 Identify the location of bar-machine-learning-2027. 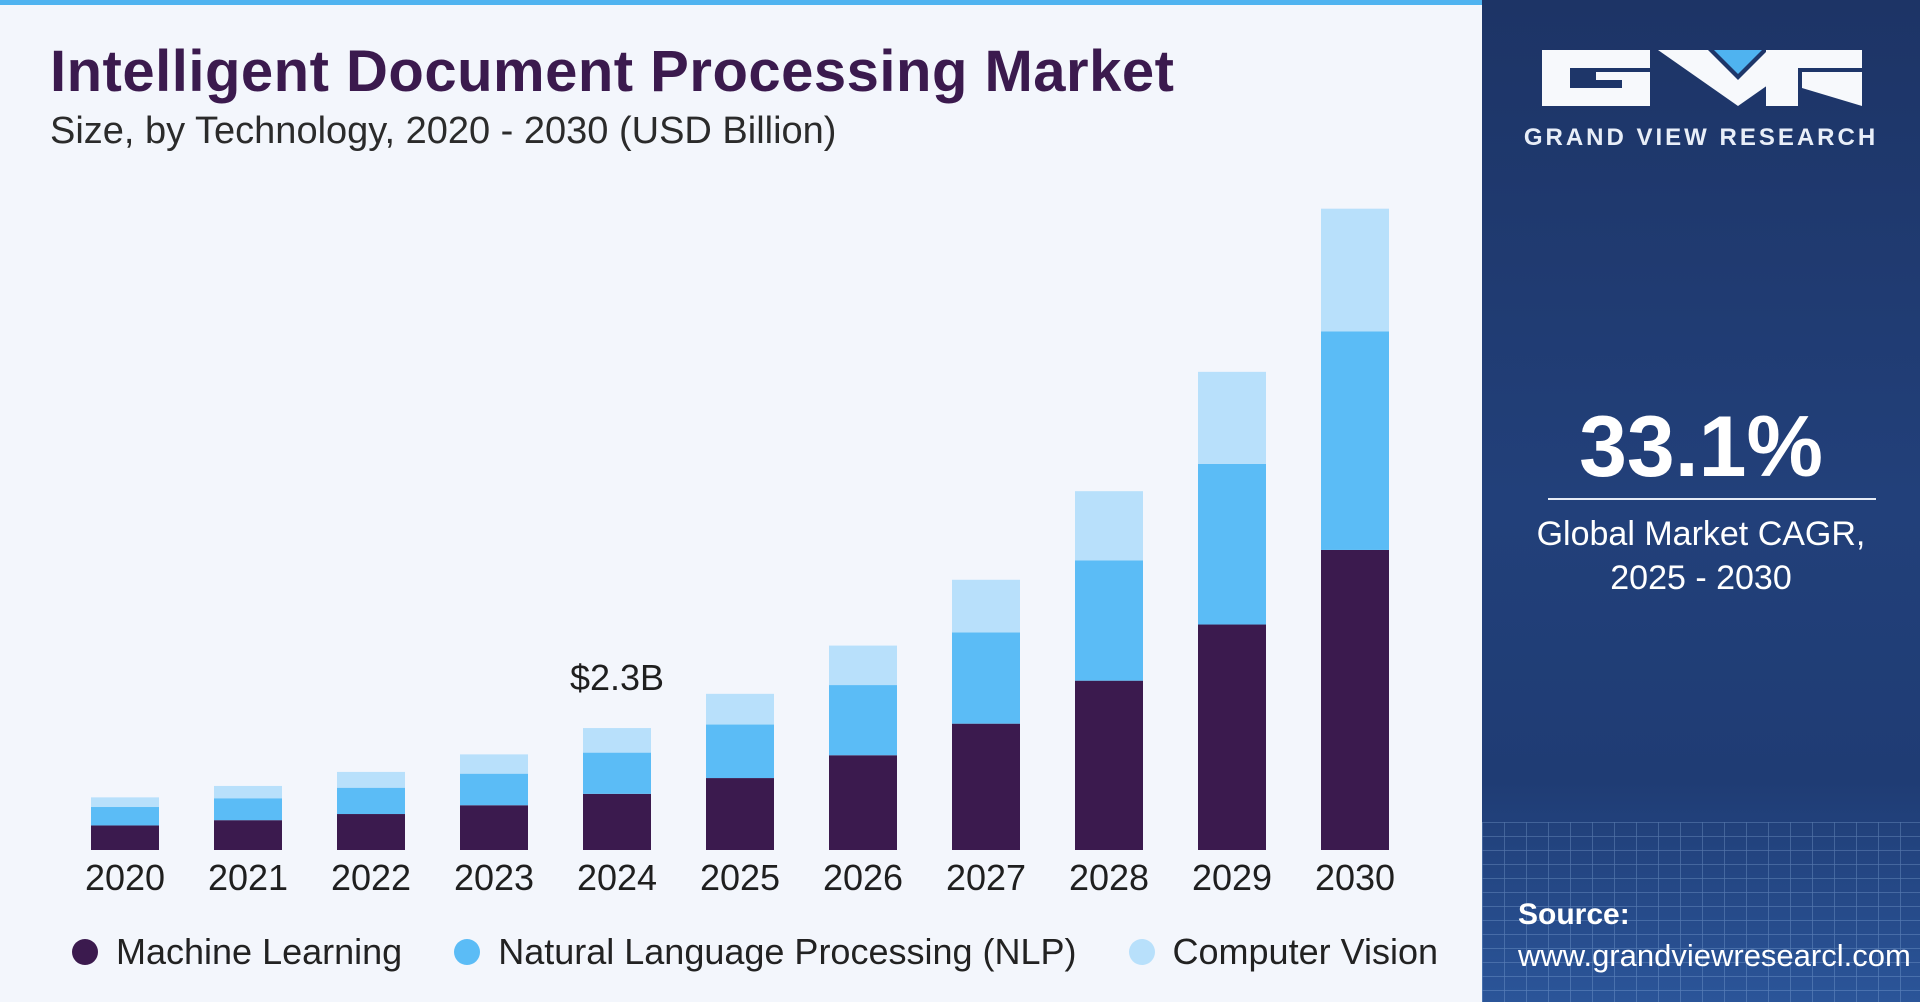
(986, 786).